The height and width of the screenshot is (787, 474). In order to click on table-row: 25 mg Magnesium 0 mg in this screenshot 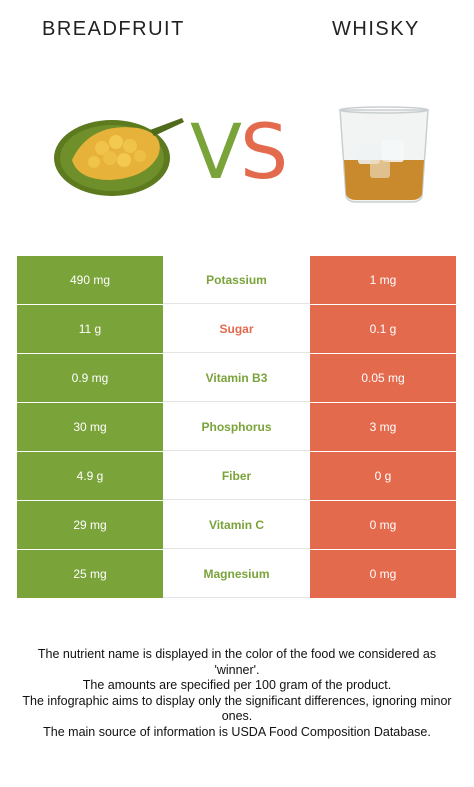, I will do `click(237, 574)`.